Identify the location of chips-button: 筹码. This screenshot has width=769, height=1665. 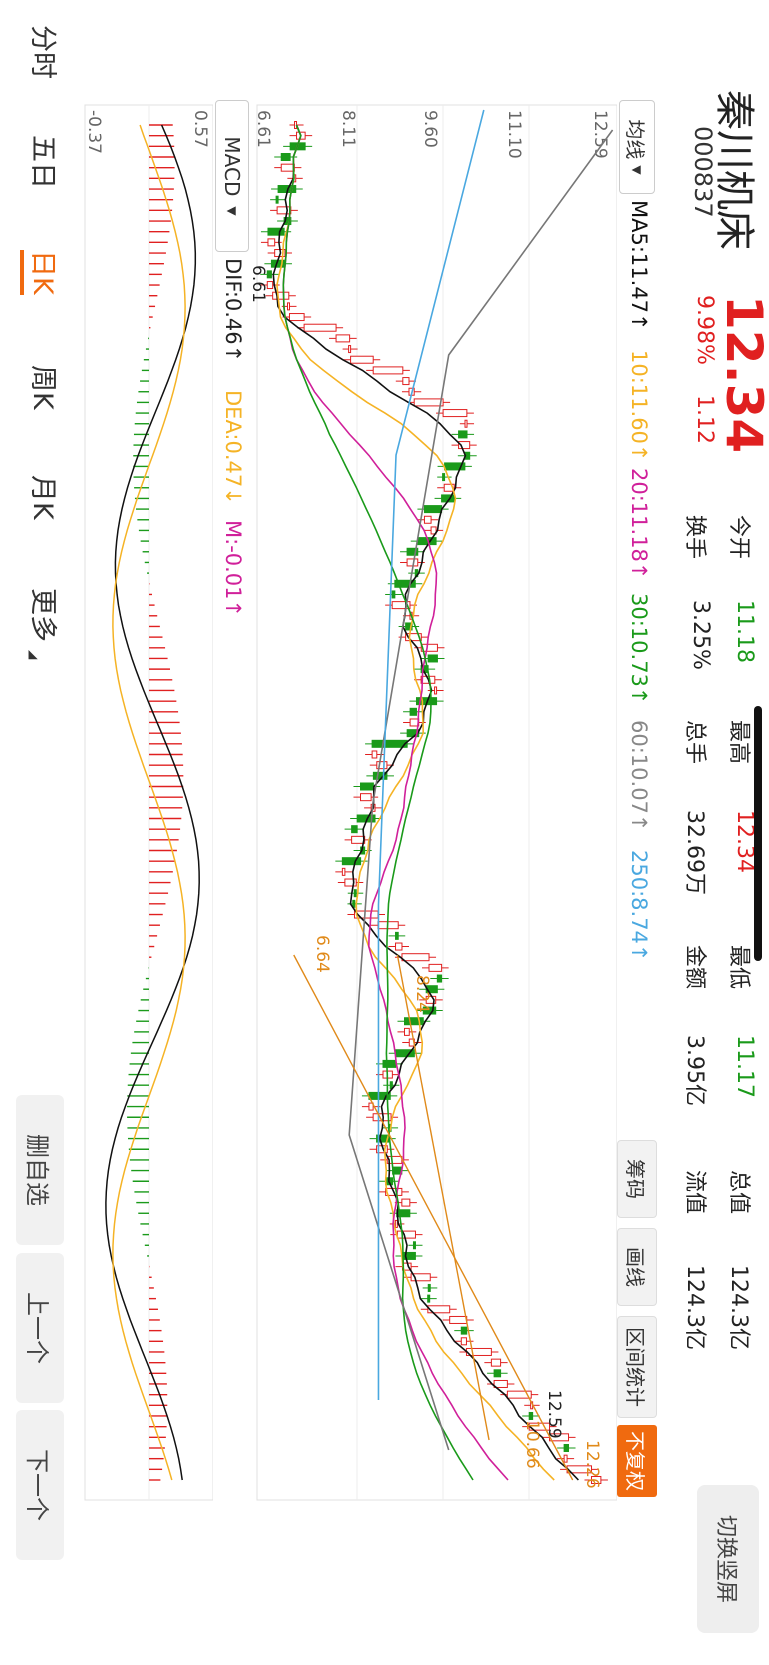
(637, 1179).